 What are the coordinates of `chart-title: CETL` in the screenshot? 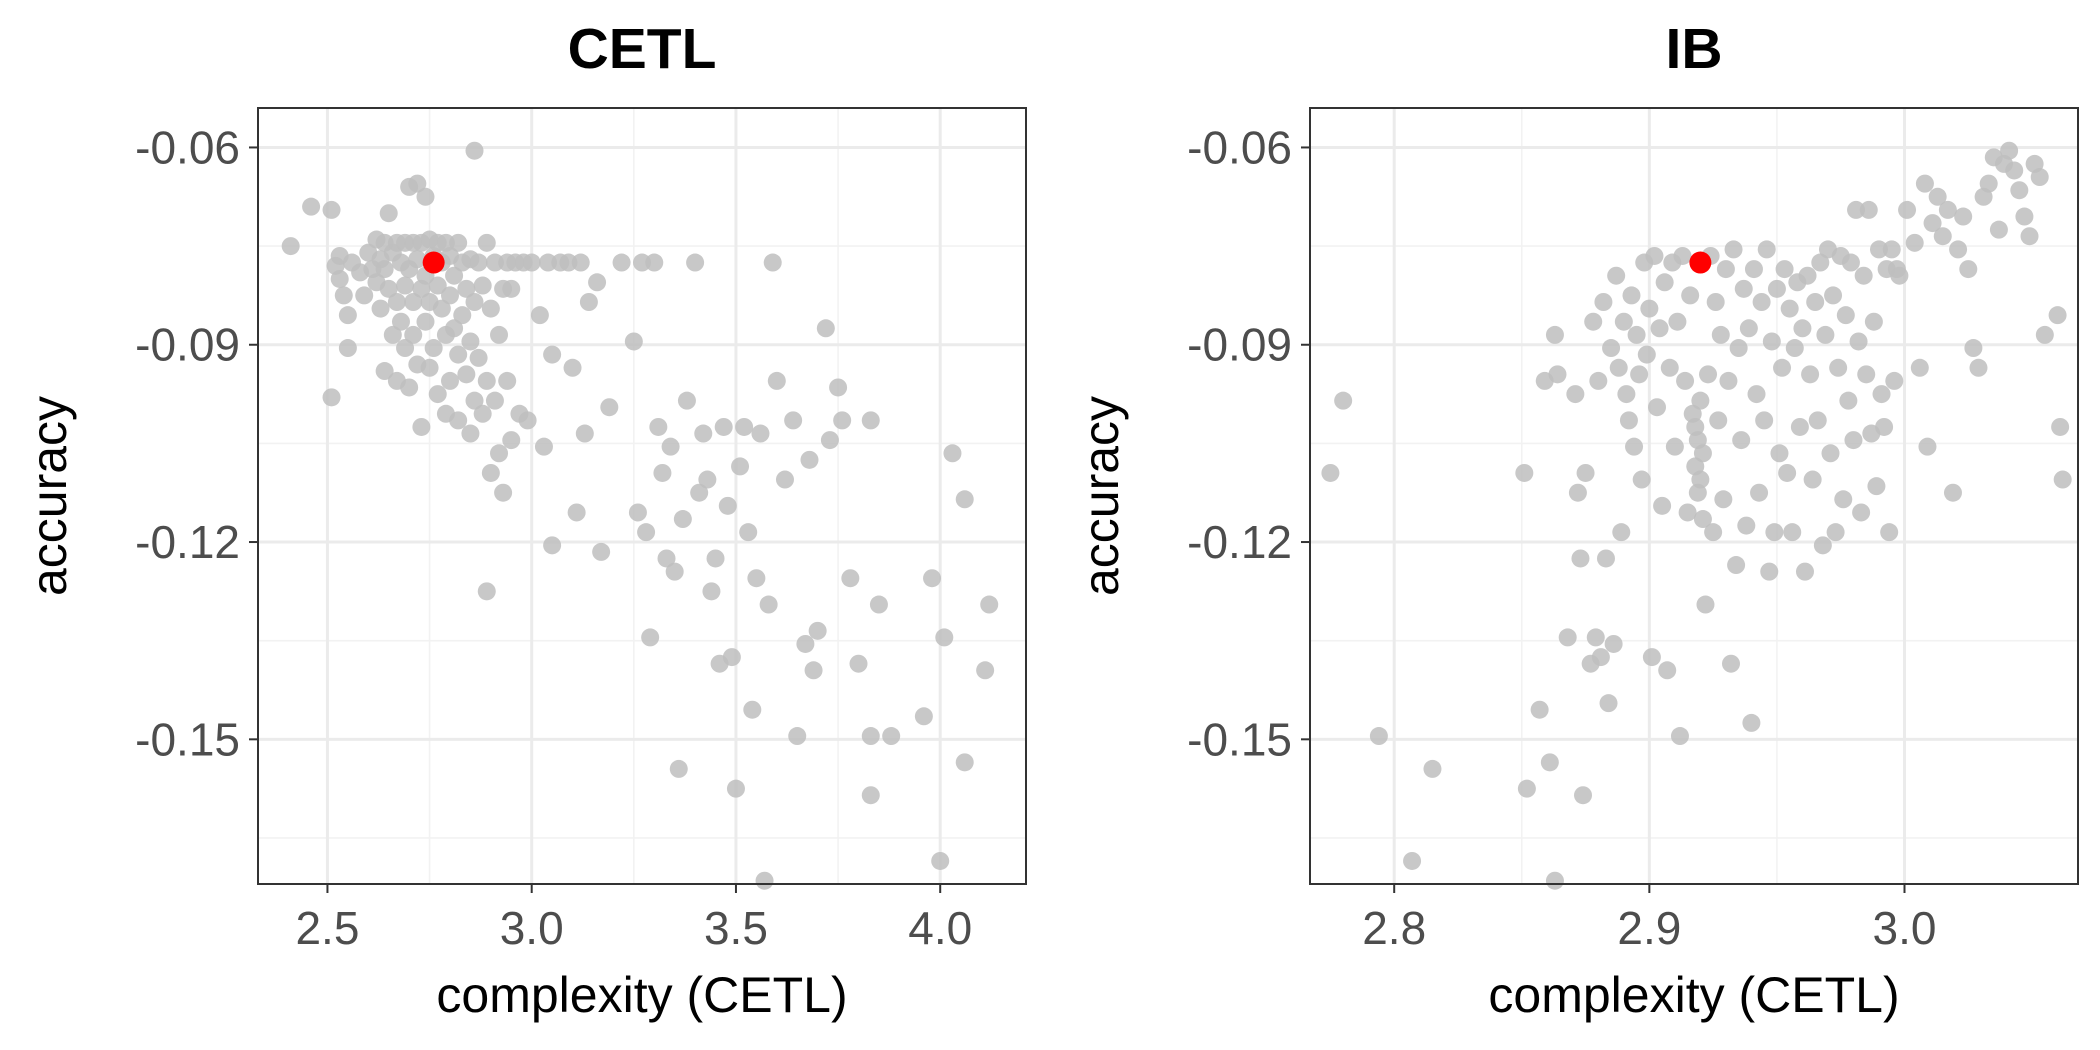 It's located at (642, 49).